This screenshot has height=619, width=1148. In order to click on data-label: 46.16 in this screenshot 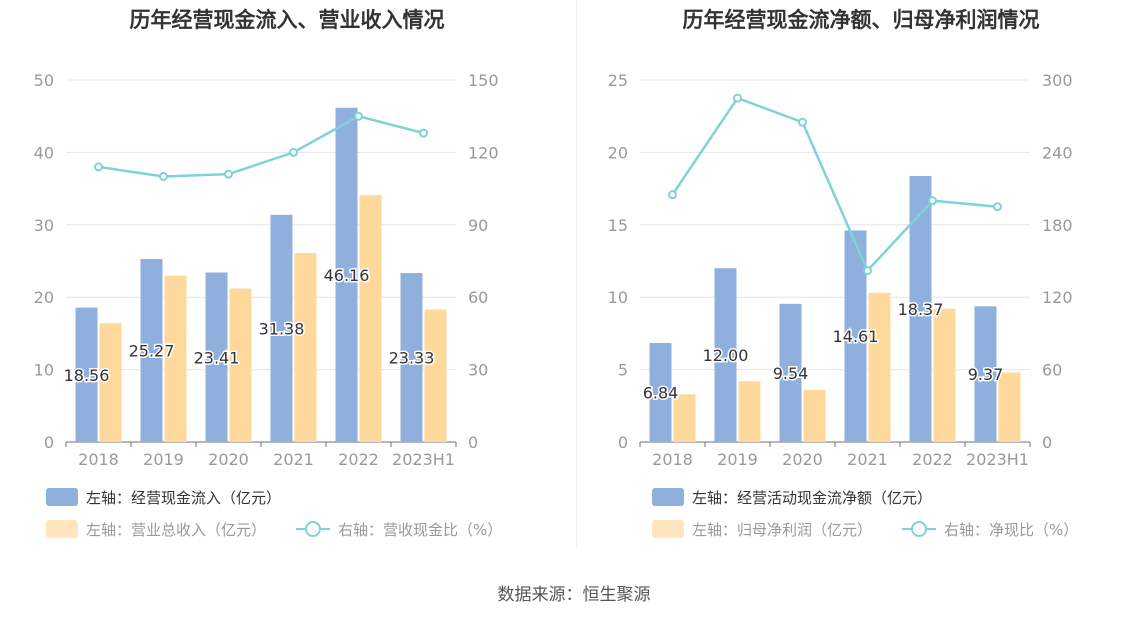, I will do `click(347, 275)`.